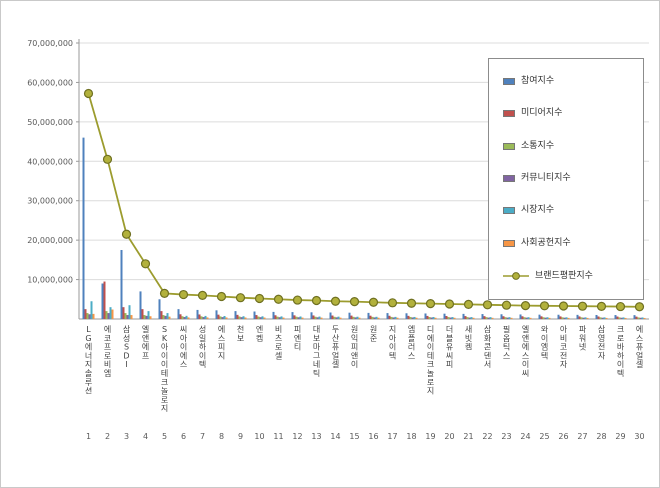  I want to click on svg-text: 워, so click(582, 338).